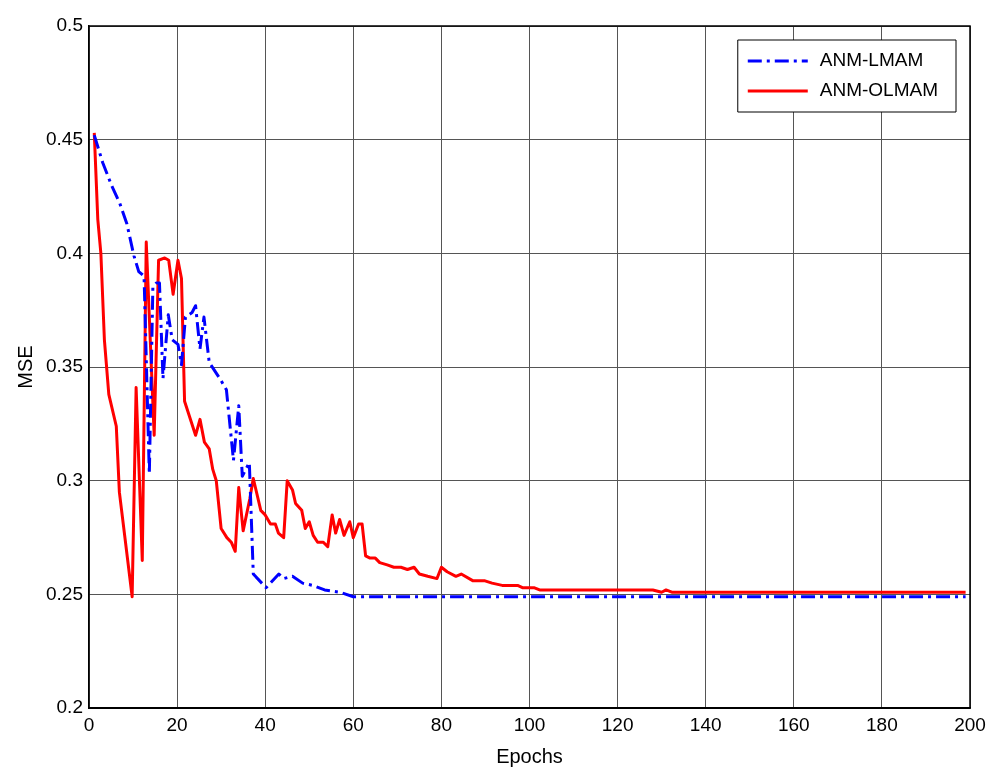 This screenshot has width=1005, height=780. Describe the element at coordinates (64, 593) in the screenshot. I see `y-tick-label: 0.25` at that location.